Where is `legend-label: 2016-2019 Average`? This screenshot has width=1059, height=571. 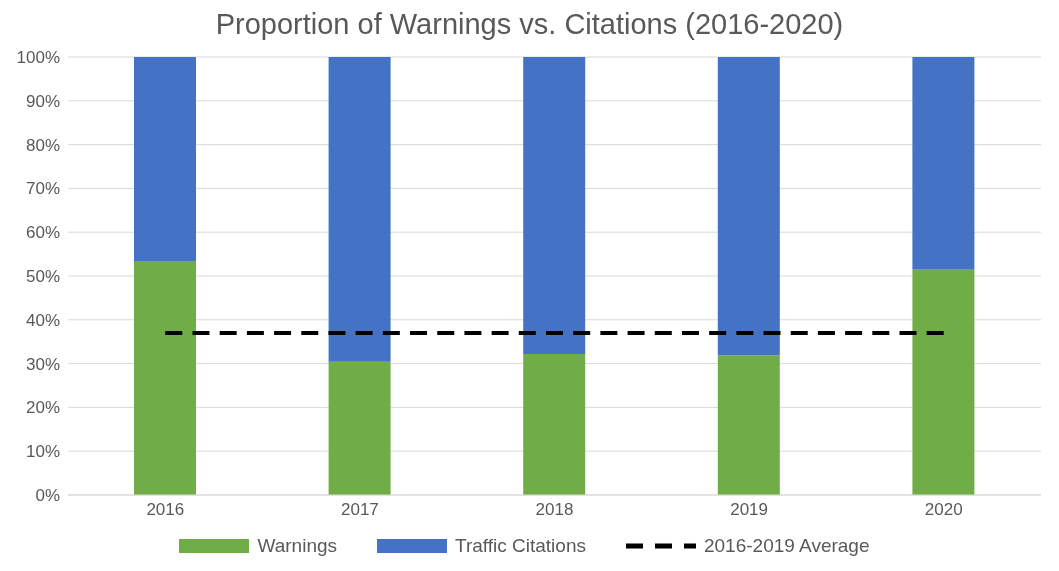 legend-label: 2016-2019 Average is located at coordinates (786, 546).